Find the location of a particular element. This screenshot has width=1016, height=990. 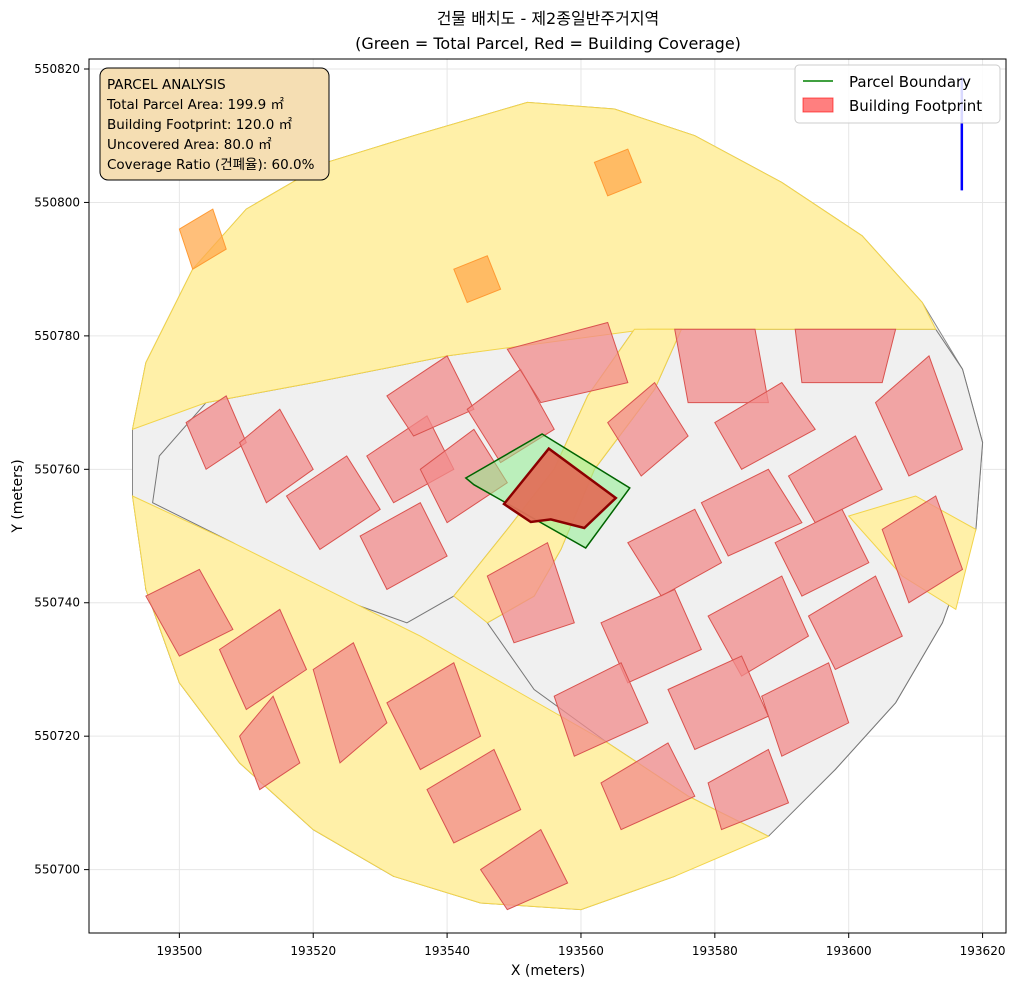

y-tick-label-2: 550740 is located at coordinates (57, 603).